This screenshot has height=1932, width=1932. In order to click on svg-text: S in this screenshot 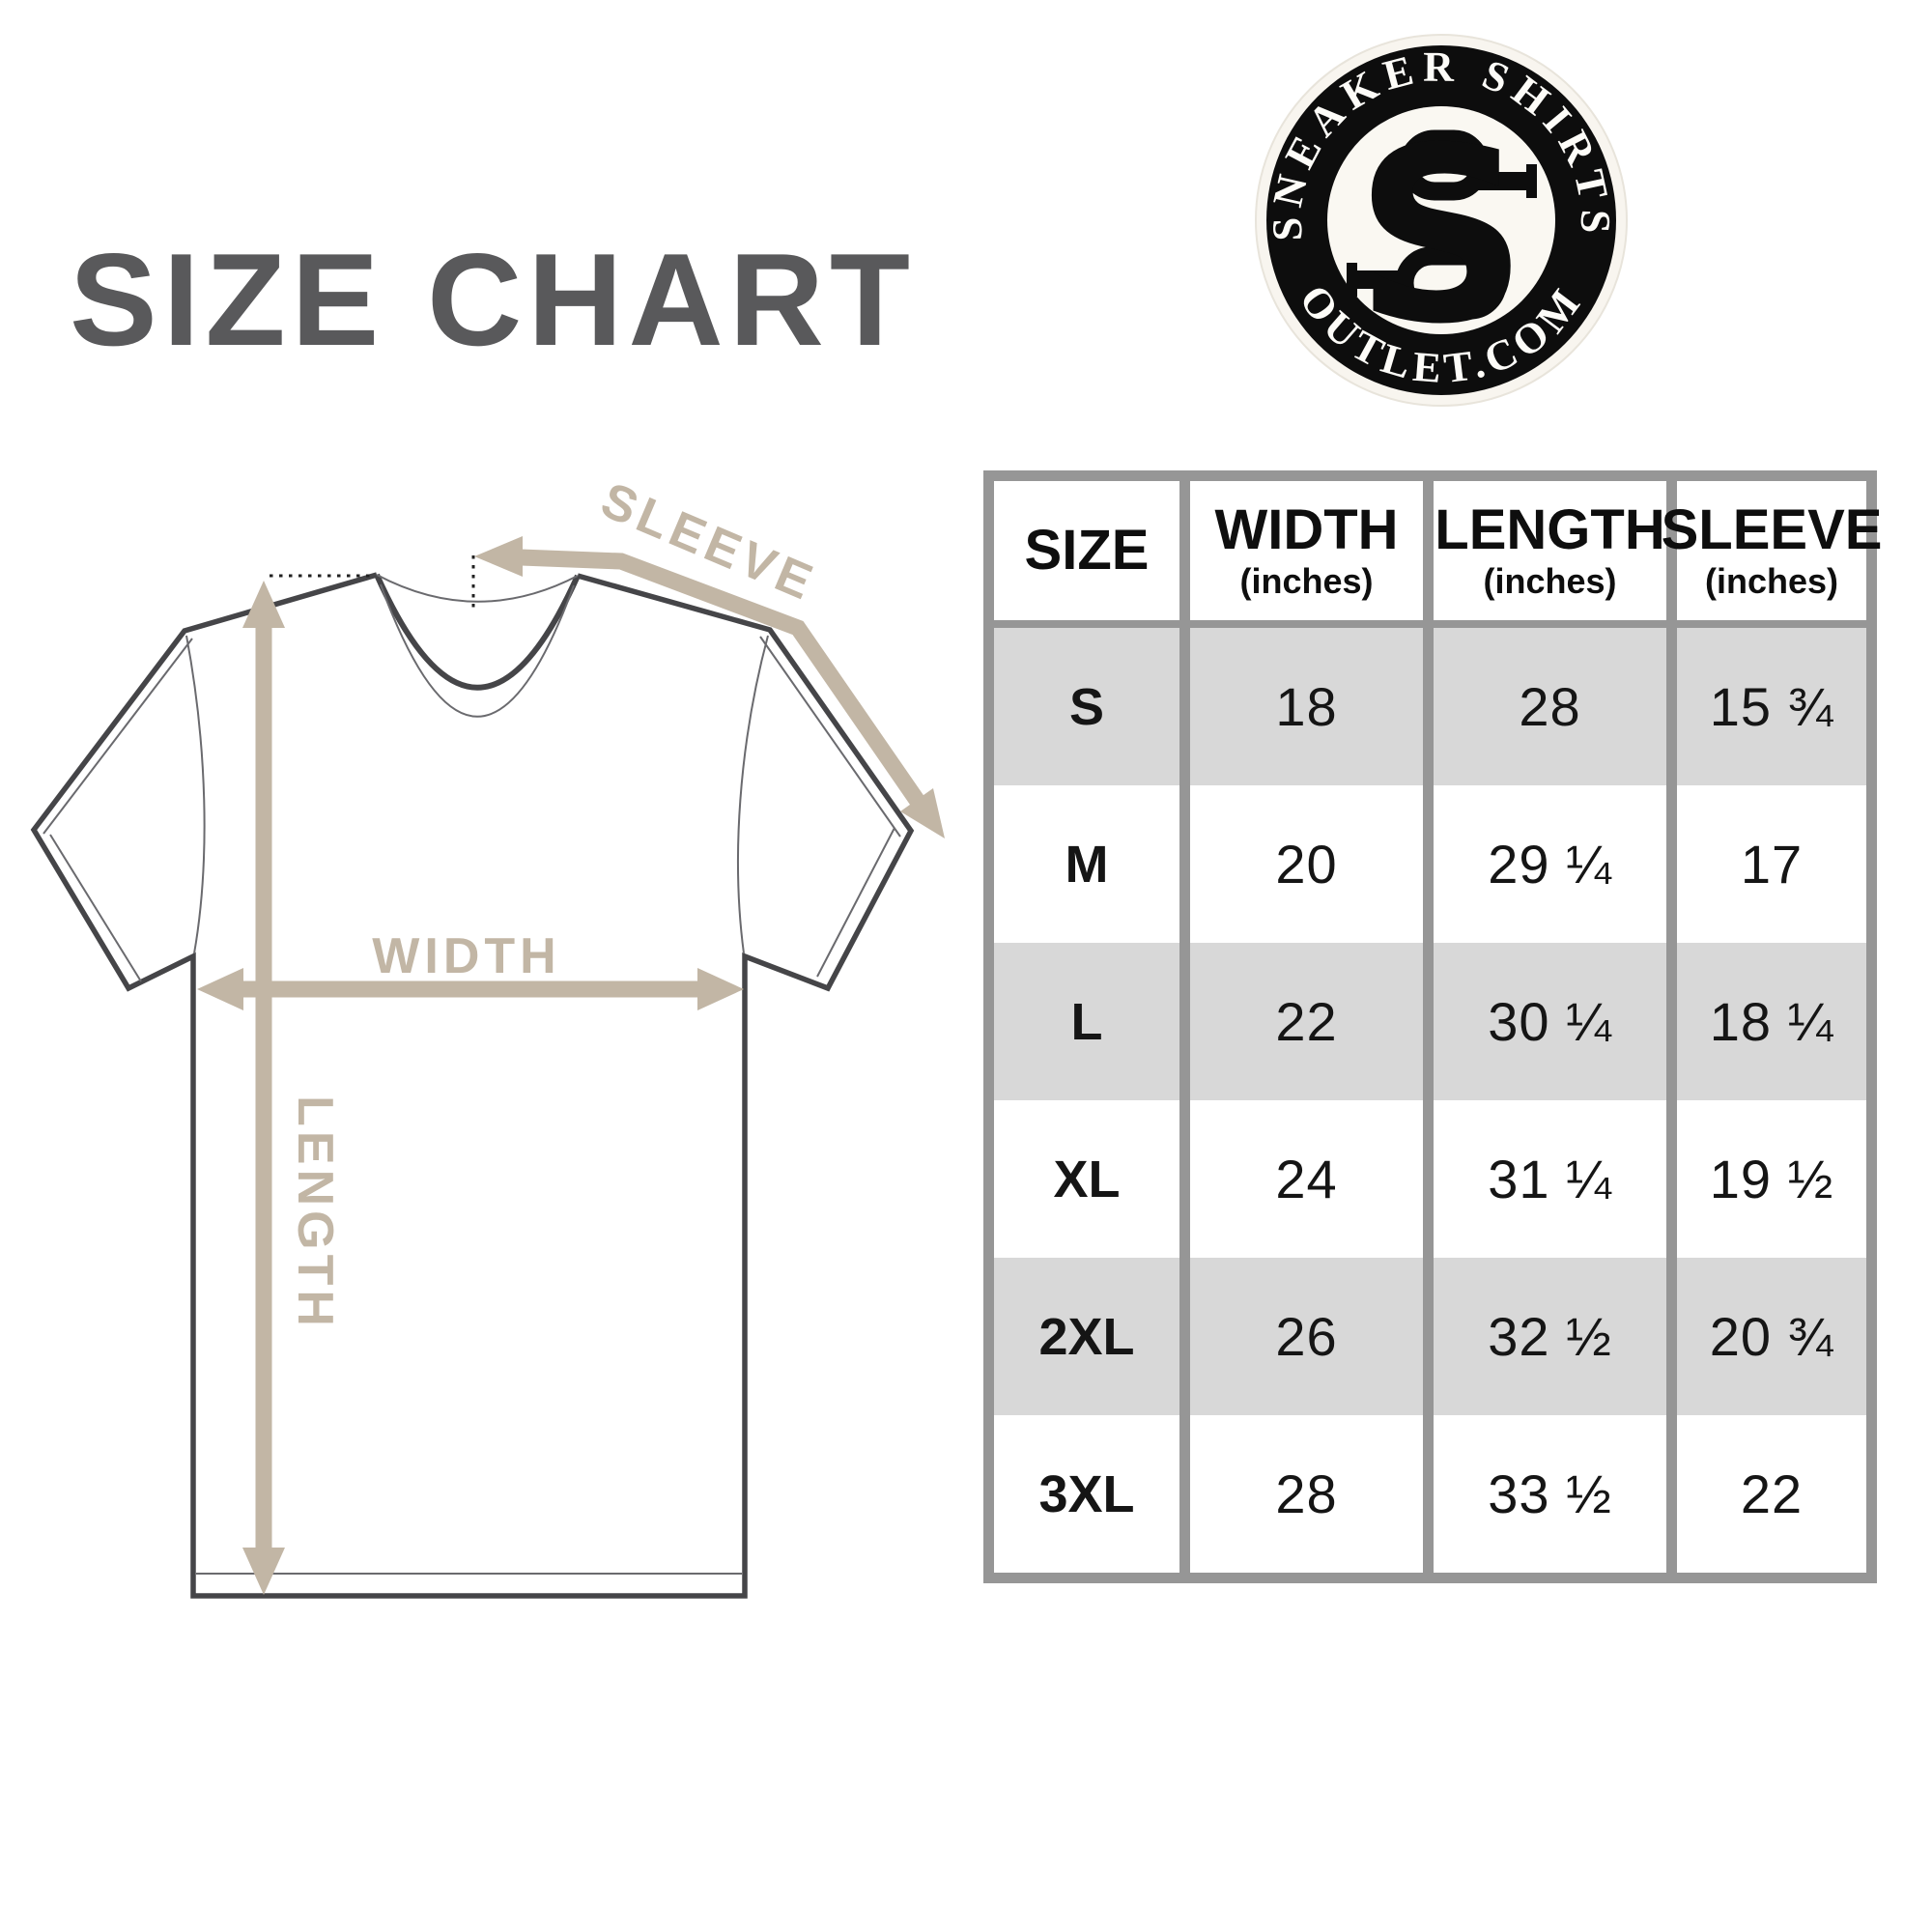, I will do `click(1441, 236)`.